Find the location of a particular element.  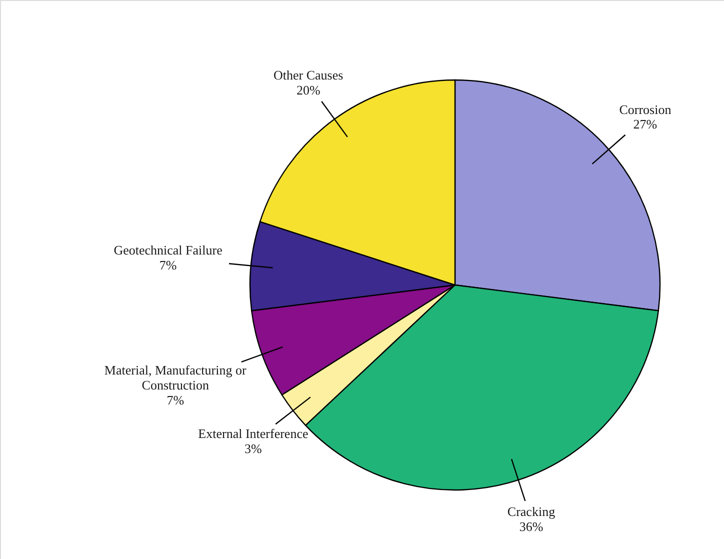

slice-label: Other Causes is located at coordinates (309, 75).